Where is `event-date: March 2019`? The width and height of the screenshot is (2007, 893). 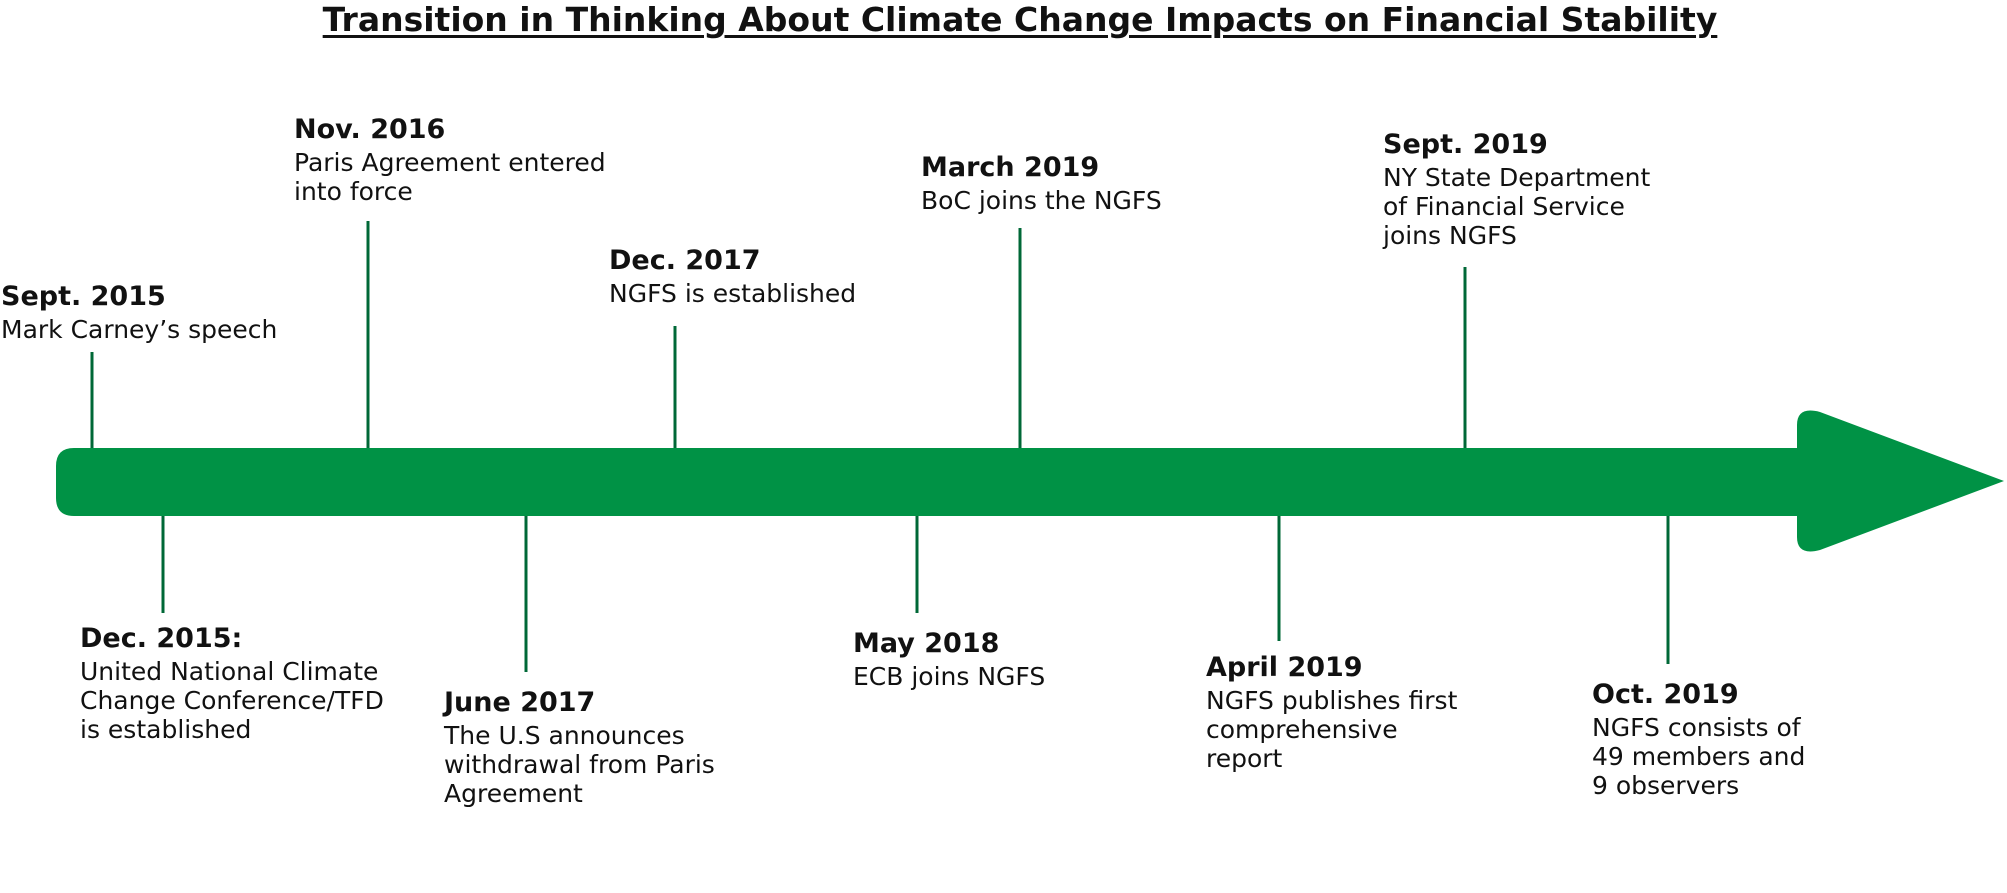 event-date: March 2019 is located at coordinates (1010, 167).